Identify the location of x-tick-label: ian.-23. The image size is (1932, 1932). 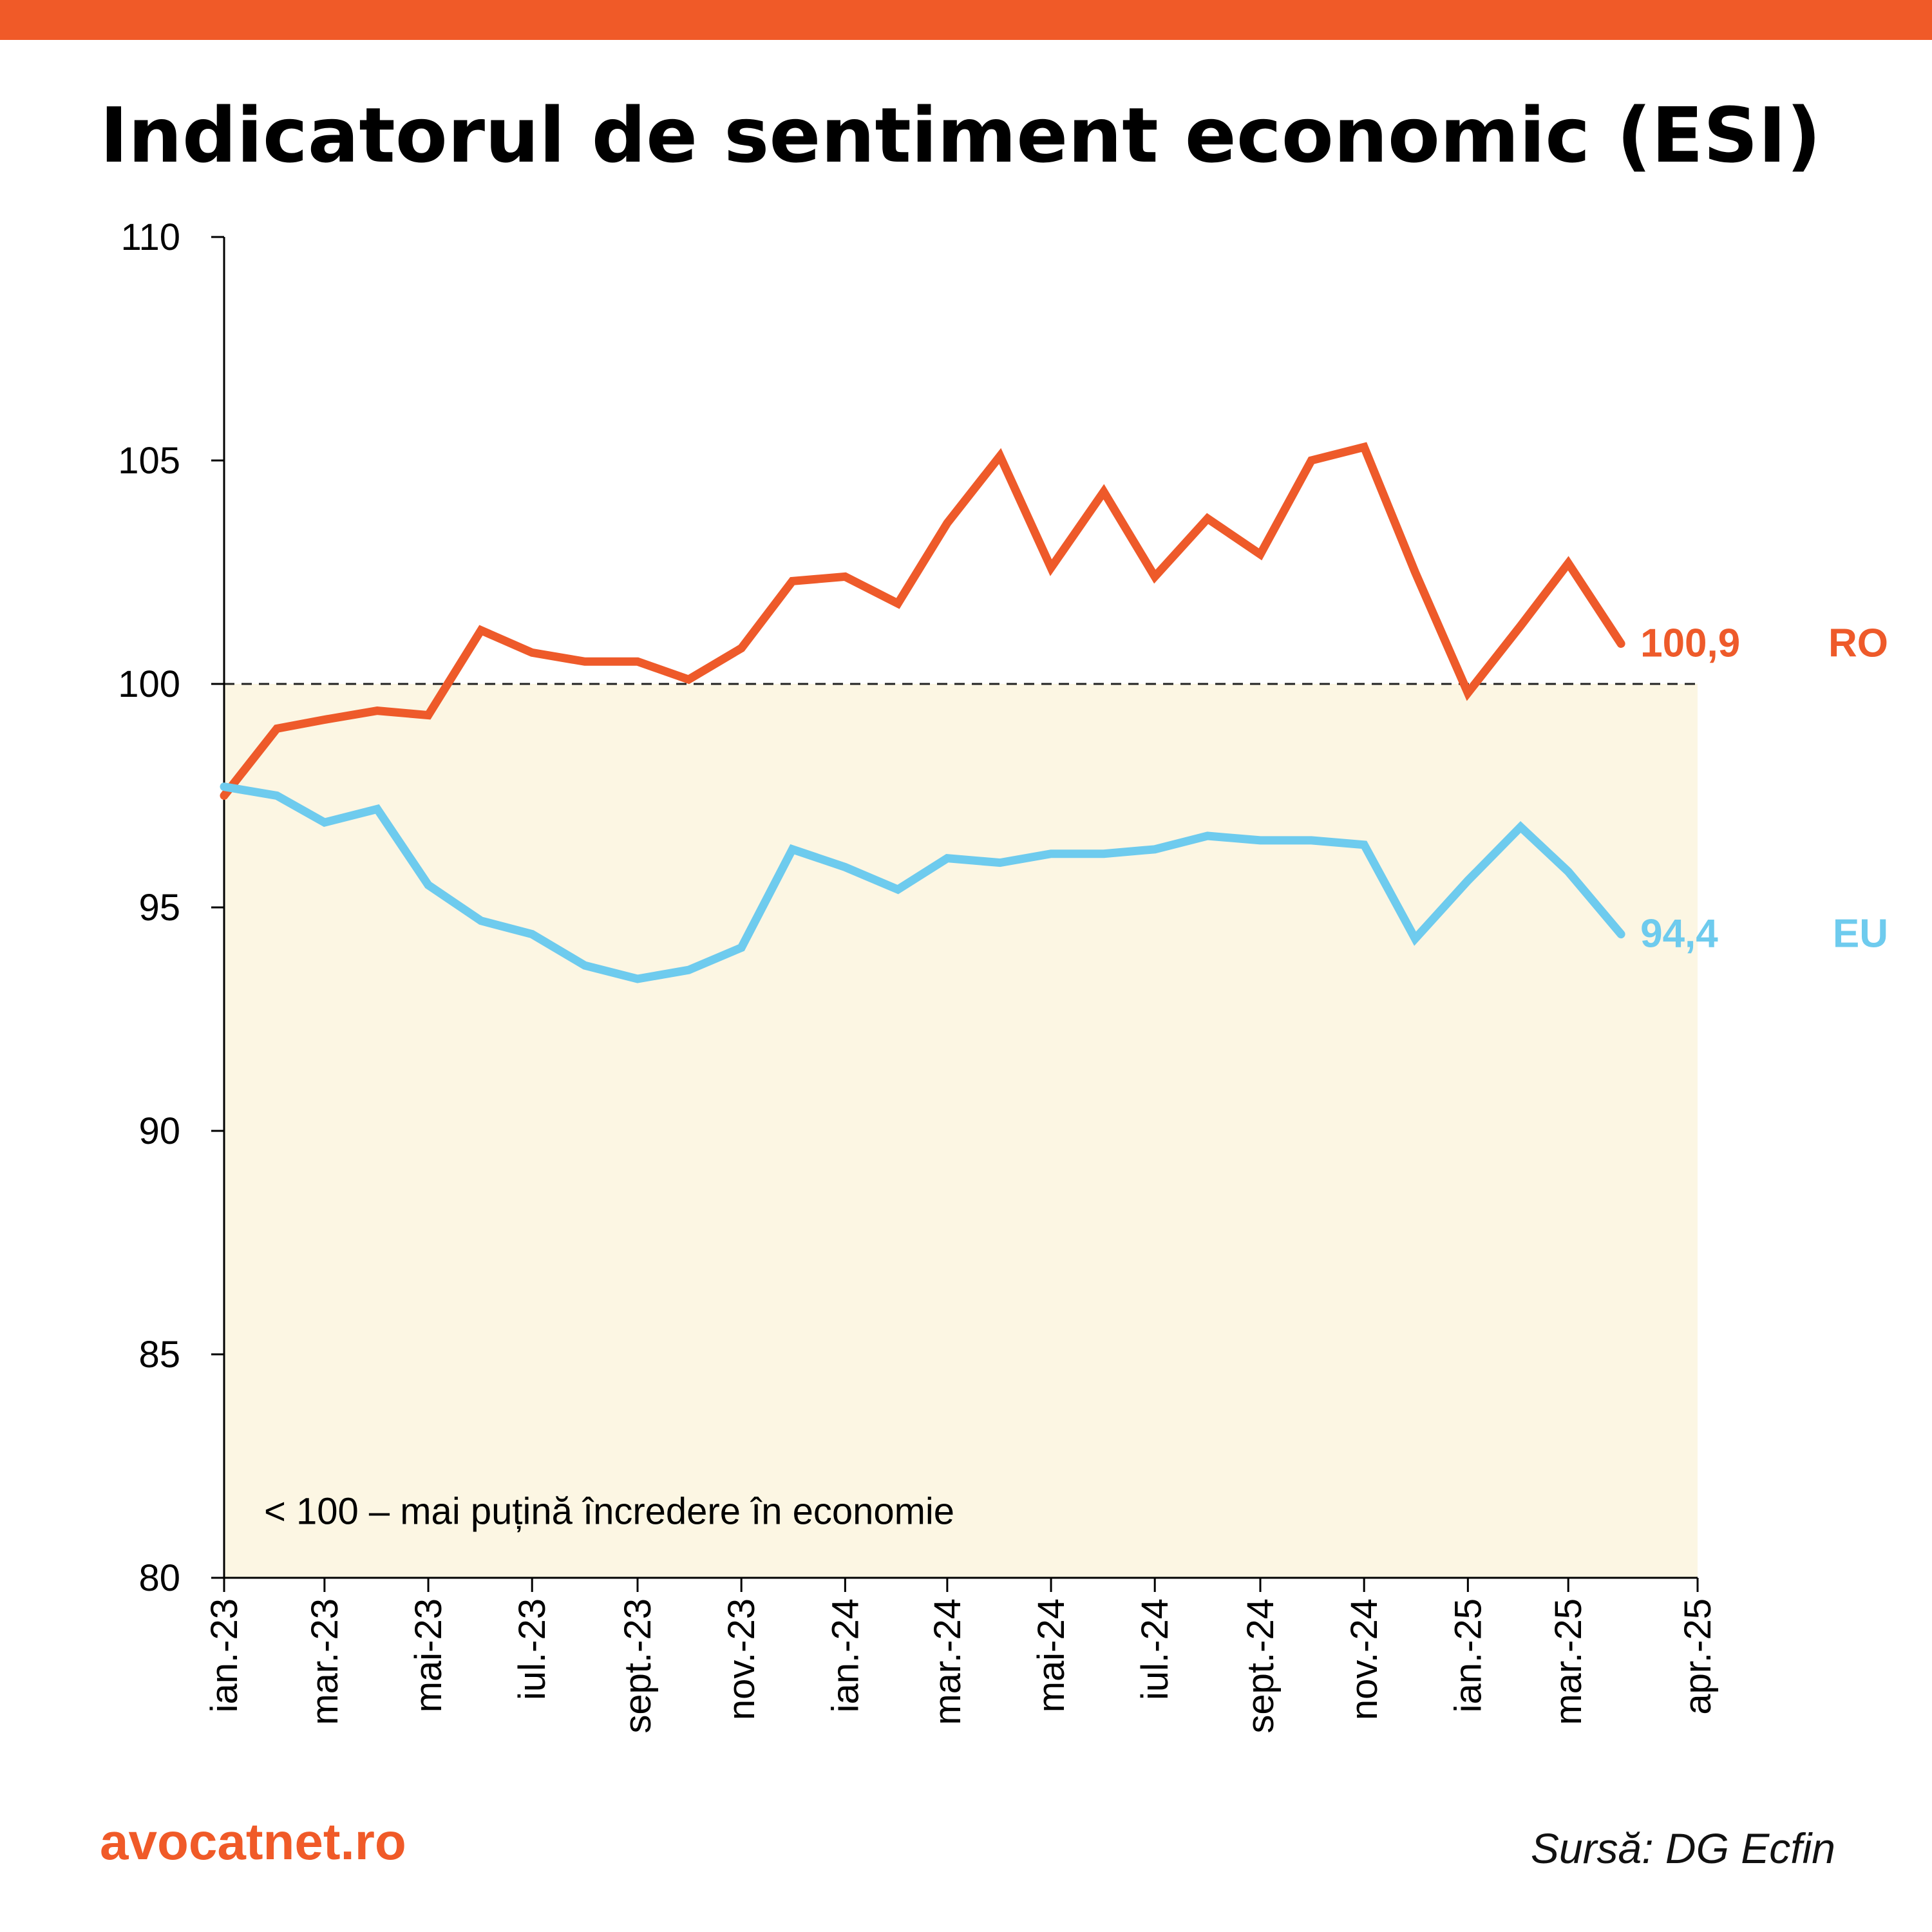
(224, 1655).